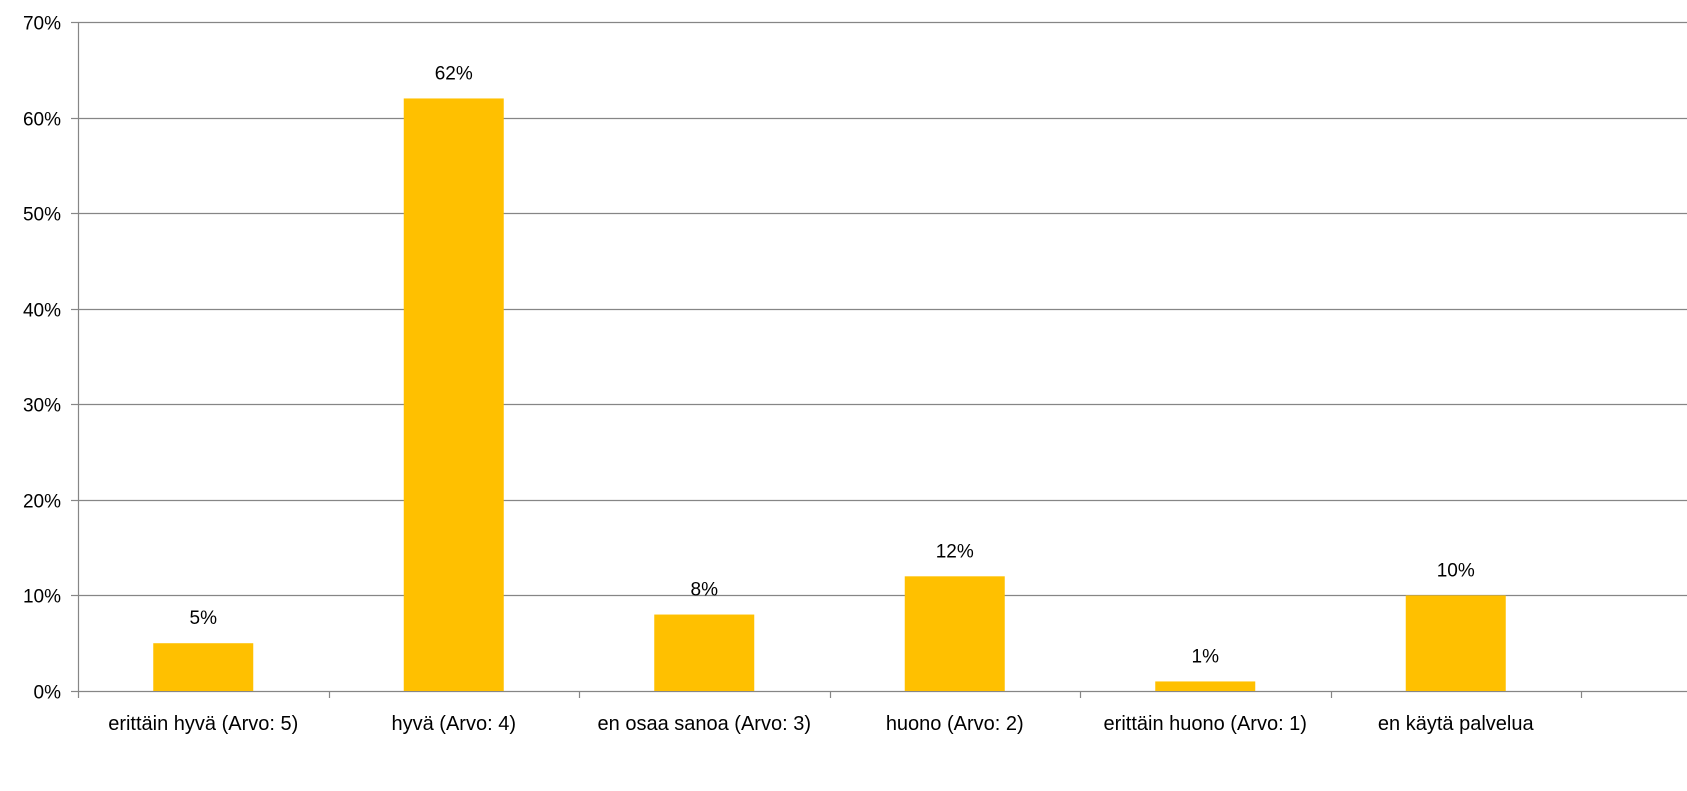 The height and width of the screenshot is (791, 1687). Describe the element at coordinates (1206, 656) in the screenshot. I see `data-label: 1%` at that location.